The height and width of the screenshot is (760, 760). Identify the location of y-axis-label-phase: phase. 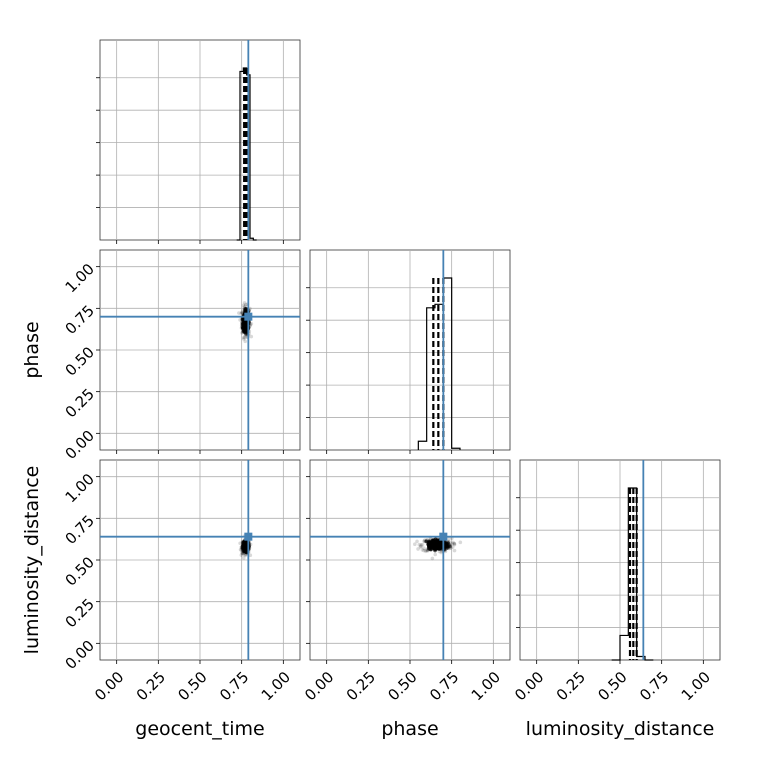
(32, 349).